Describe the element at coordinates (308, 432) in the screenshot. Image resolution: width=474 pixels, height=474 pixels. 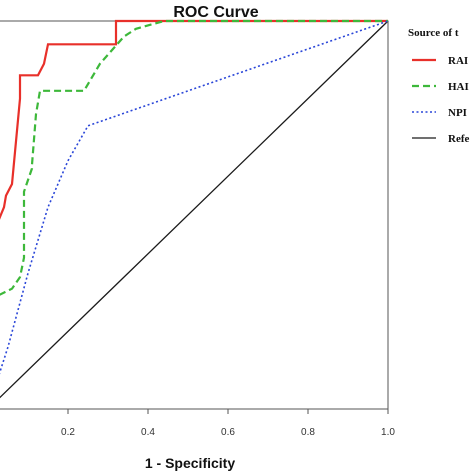
I see `x-tick-label: 0.8` at that location.